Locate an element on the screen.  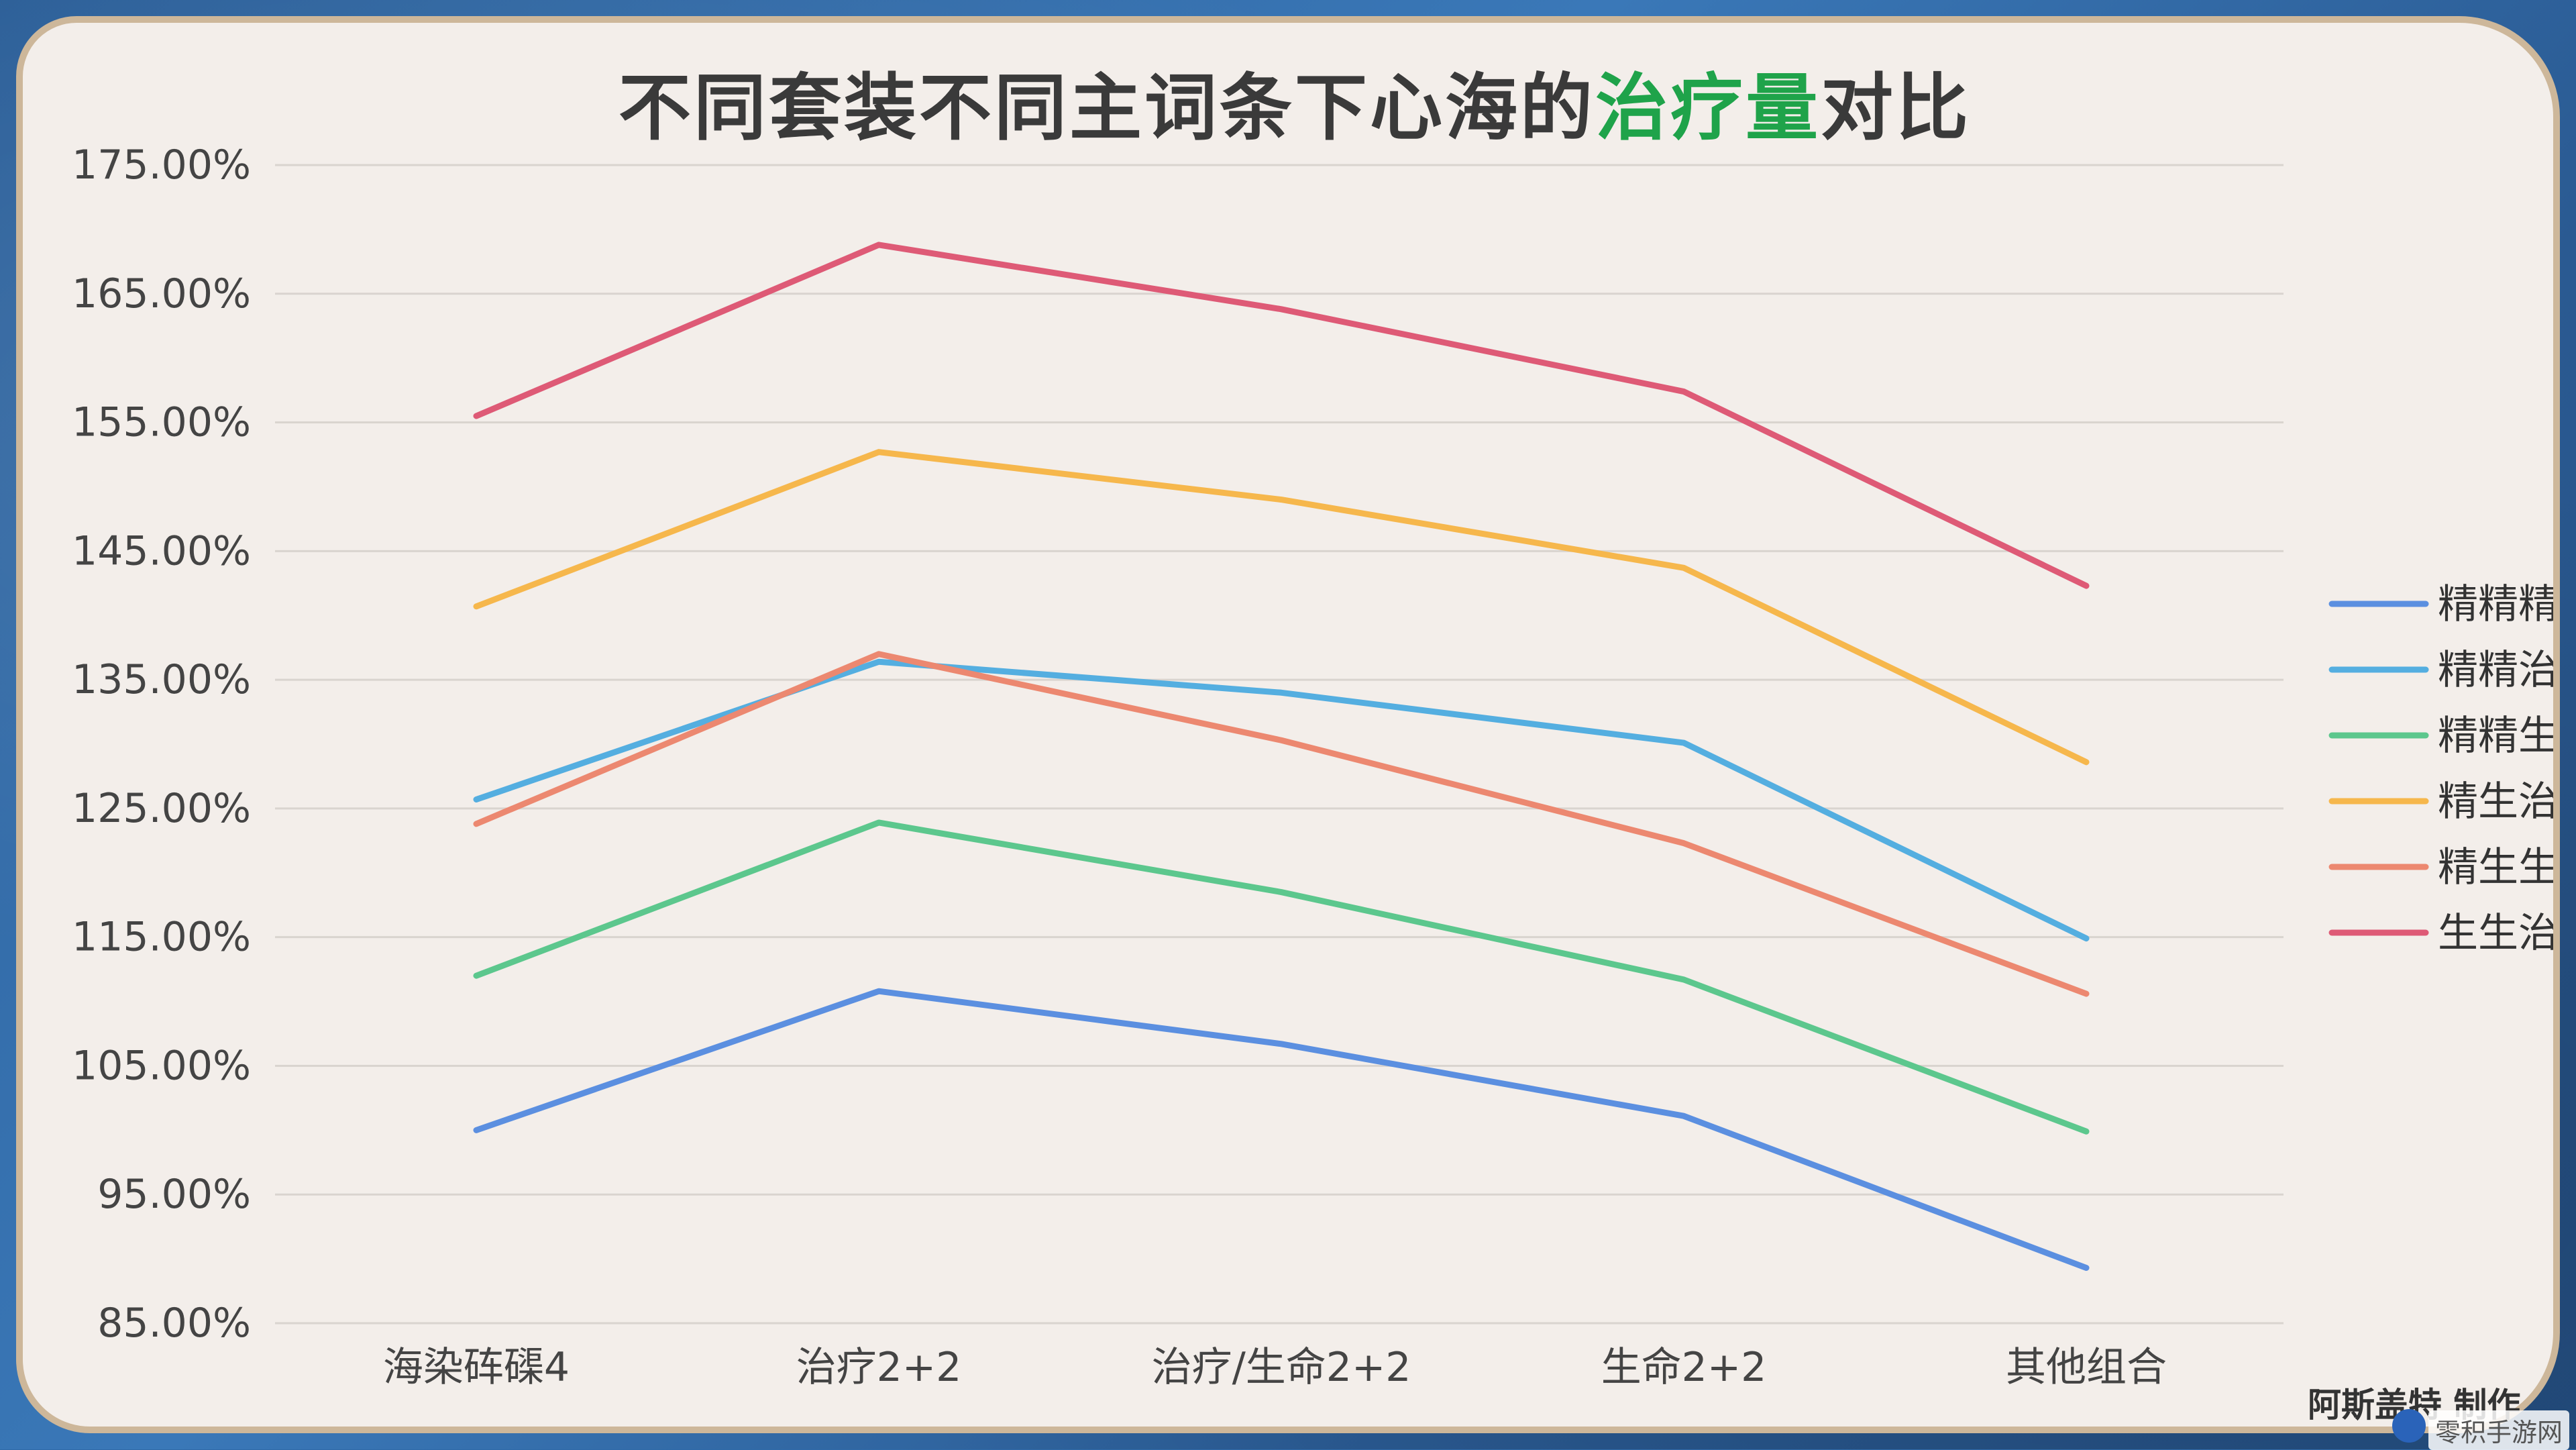
series-line-精生生 is located at coordinates (1281, 824).